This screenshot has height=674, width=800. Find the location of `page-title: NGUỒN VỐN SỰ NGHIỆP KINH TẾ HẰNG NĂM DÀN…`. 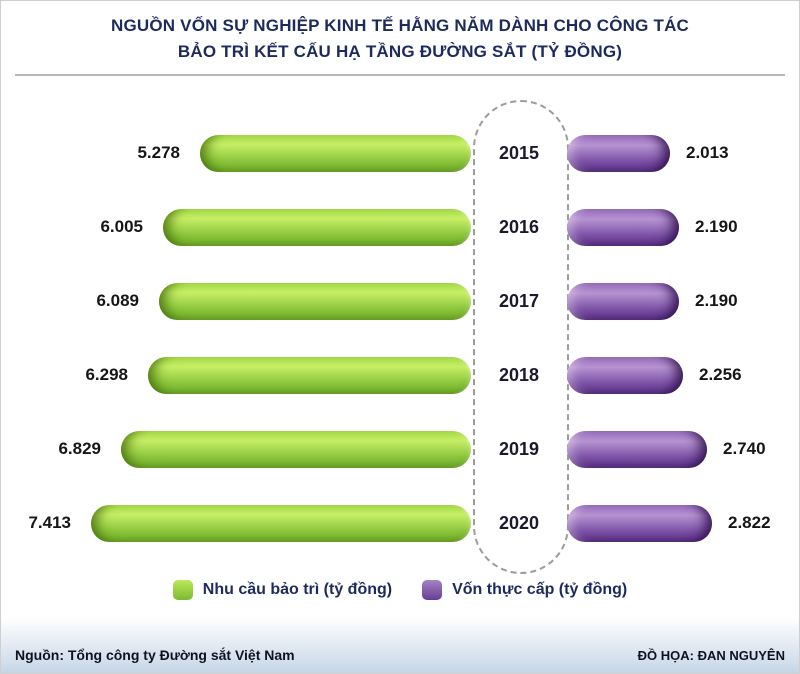

page-title: NGUỒN VỐN SỰ NGHIỆP KINH TẾ HẰNG NĂM DÀN… is located at coordinates (400, 32).